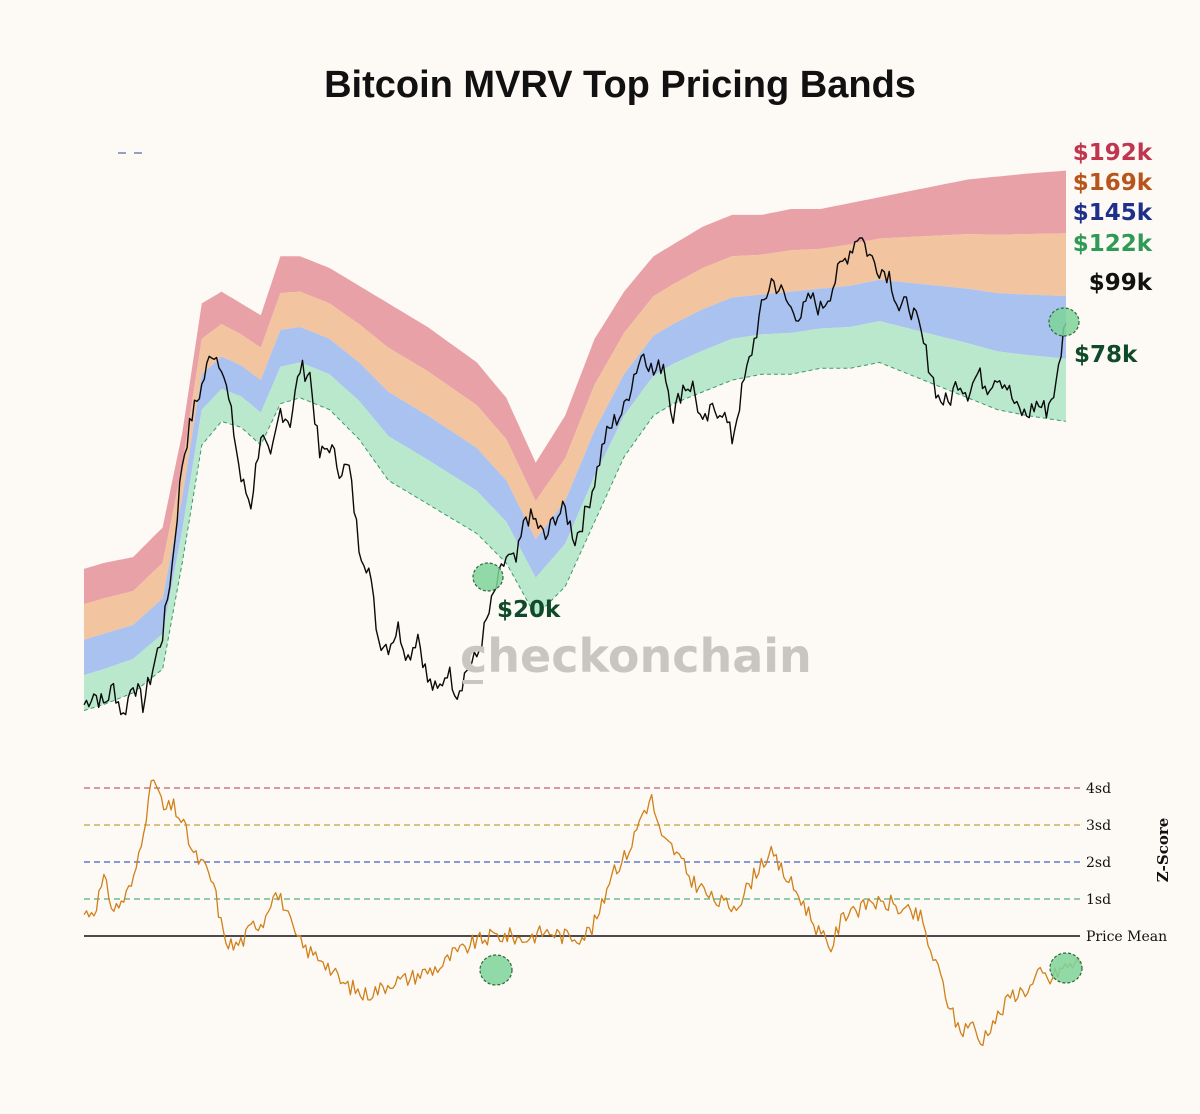 The height and width of the screenshot is (1114, 1200). What do you see at coordinates (1113, 153) in the screenshot?
I see `band-label-4sd: $192k` at bounding box center [1113, 153].